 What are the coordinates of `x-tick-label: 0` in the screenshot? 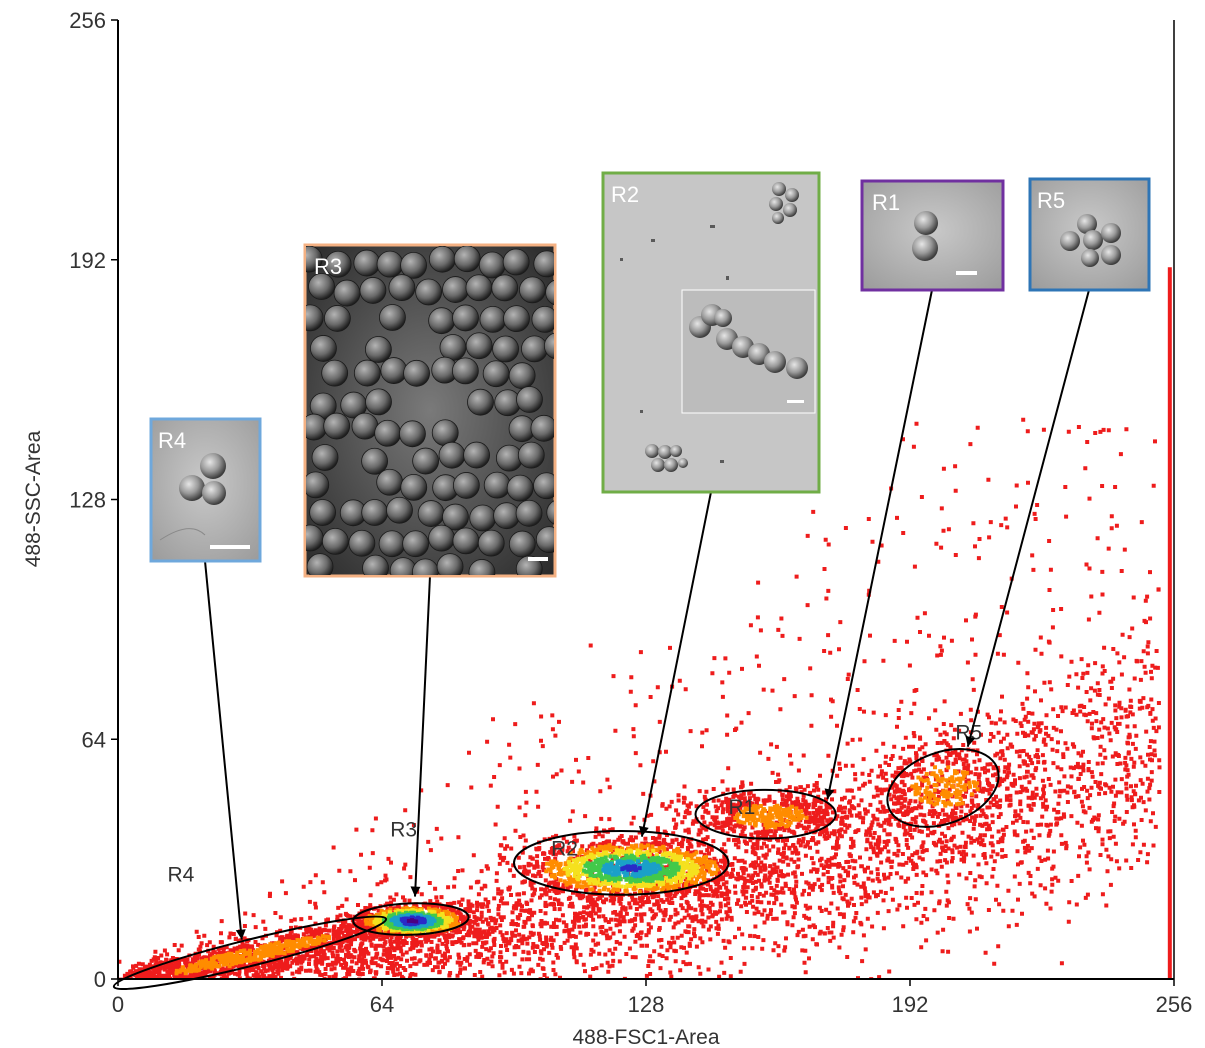 It's located at (118, 1004).